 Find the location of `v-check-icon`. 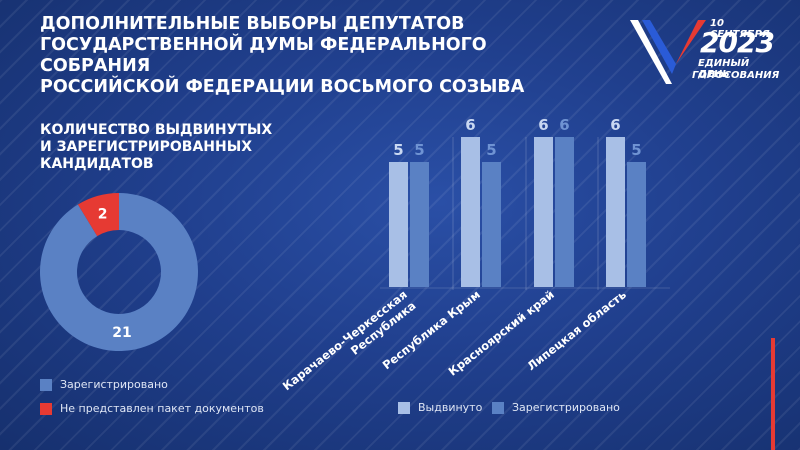

v-check-icon is located at coordinates (668, 52).